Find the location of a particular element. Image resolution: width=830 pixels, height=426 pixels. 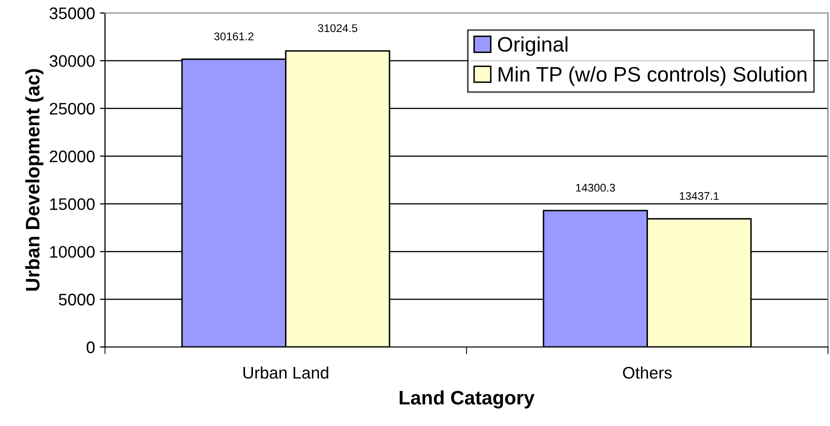

x-tick-label: Urban Land is located at coordinates (285, 372).